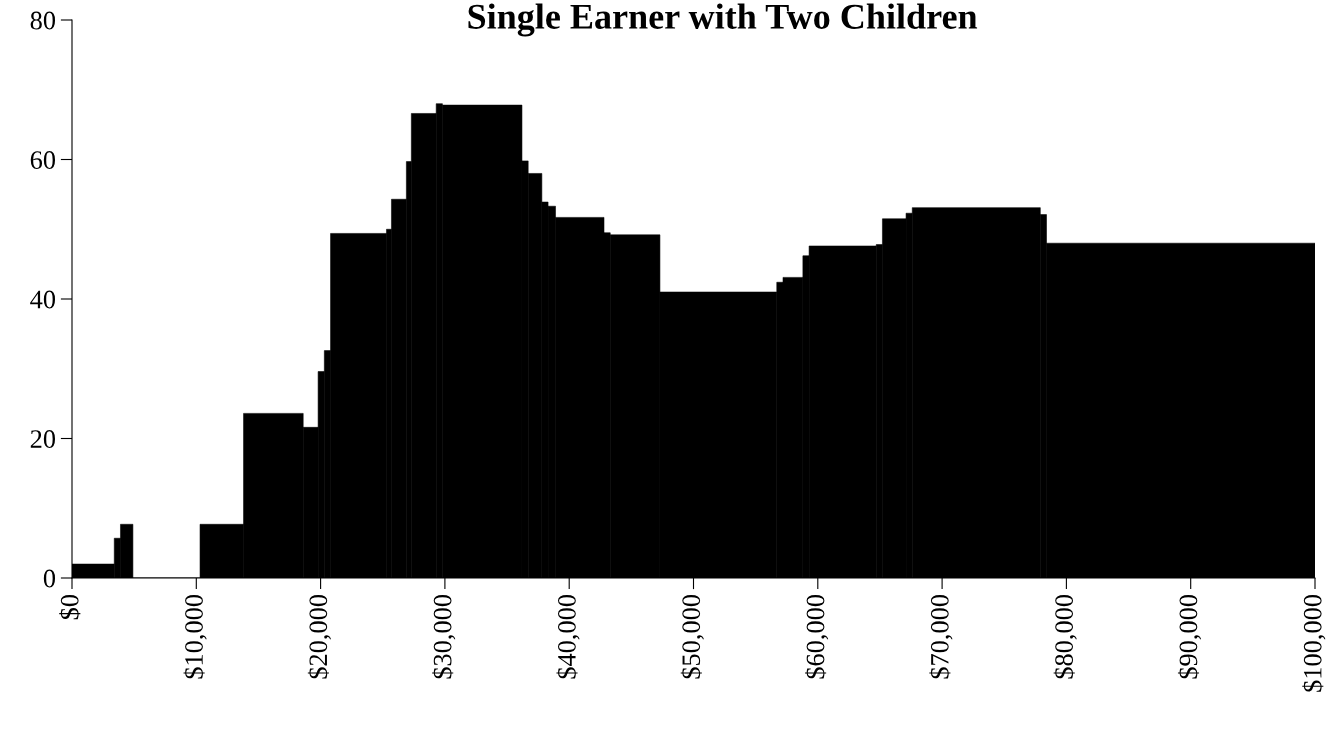  Describe the element at coordinates (319, 636) in the screenshot. I see `x-tick-label: $20,000` at that location.